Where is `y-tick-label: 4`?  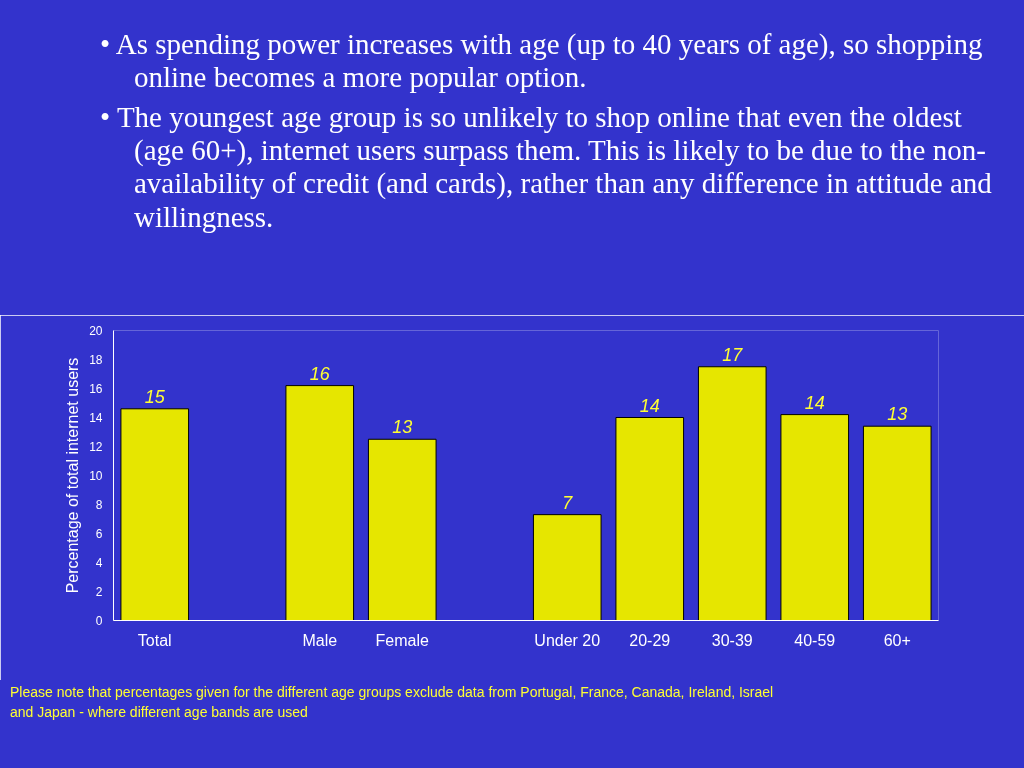 y-tick-label: 4 is located at coordinates (99, 563).